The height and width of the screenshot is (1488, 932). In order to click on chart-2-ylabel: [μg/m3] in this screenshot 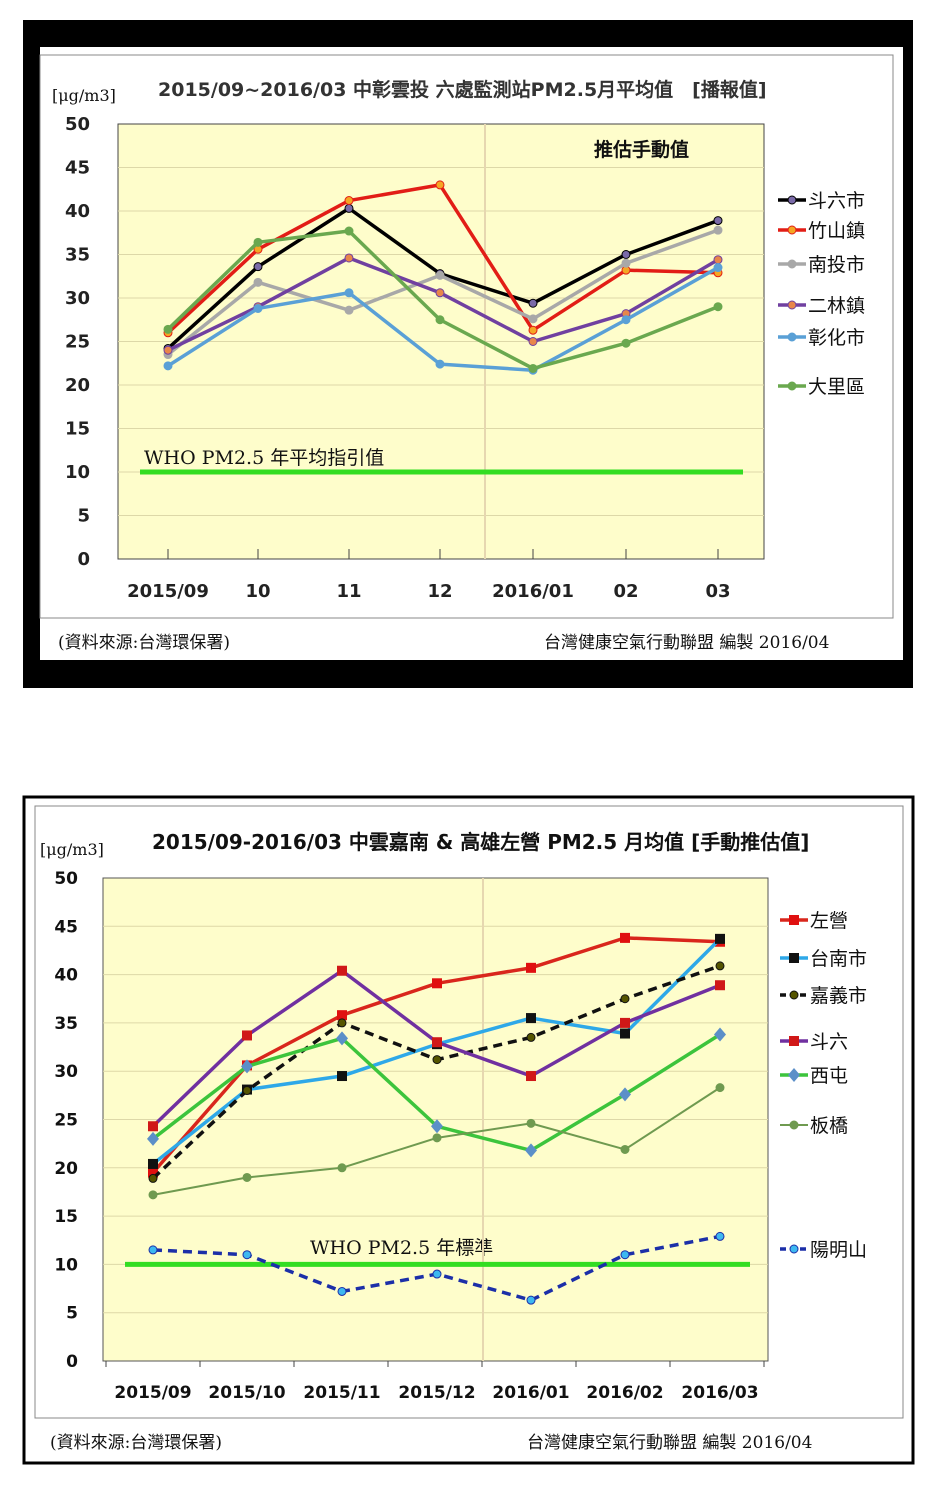, I will do `click(72, 849)`.